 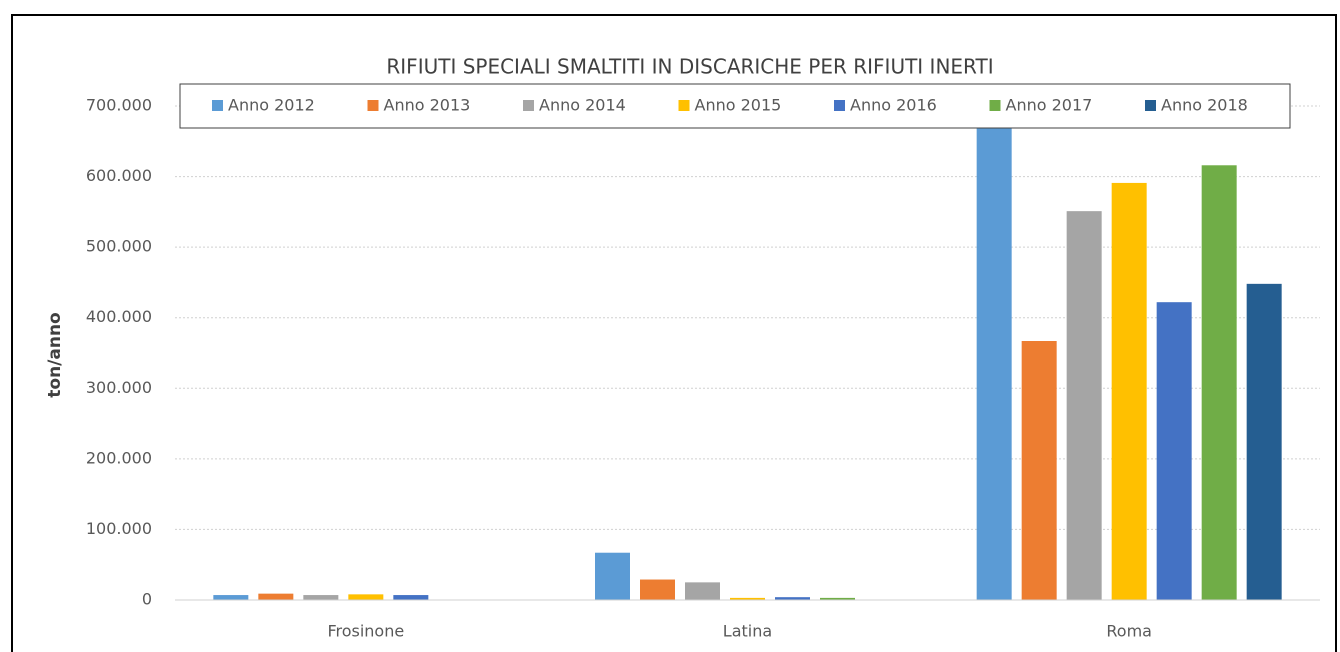 I want to click on x-tick-label: Frosinone, so click(x=365, y=631).